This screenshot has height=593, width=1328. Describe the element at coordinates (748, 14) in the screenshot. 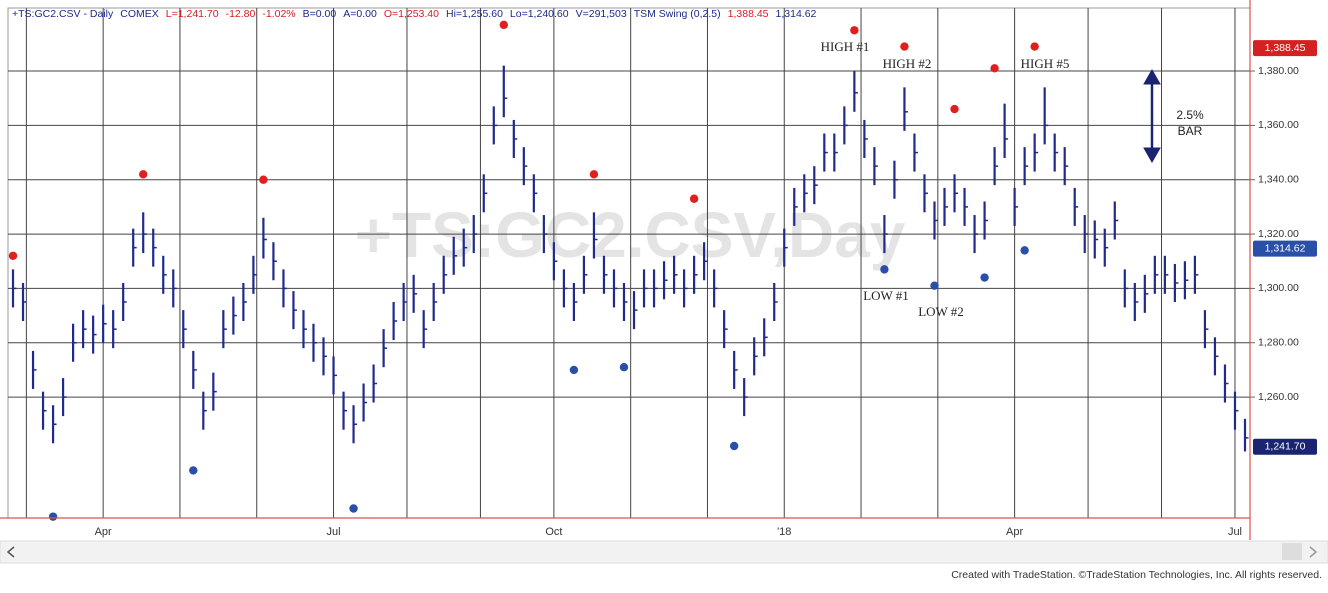

I see `header-item: 1,388.45` at that location.